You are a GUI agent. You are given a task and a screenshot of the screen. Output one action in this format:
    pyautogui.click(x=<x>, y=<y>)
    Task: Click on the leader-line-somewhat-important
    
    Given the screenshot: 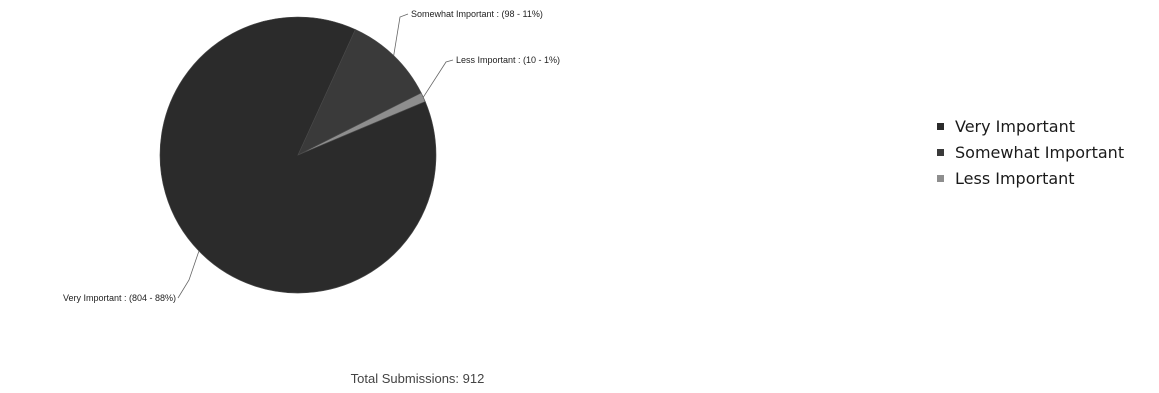 What is the action you would take?
    pyautogui.click(x=401, y=34)
    